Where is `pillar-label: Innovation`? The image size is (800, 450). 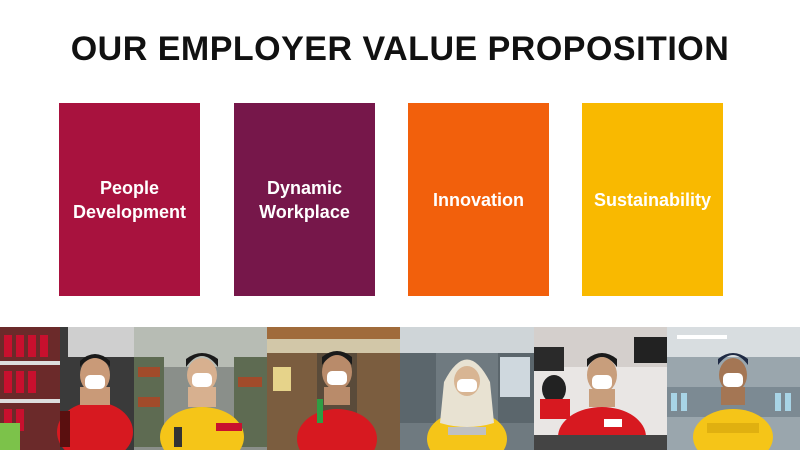
pillar-label: Innovation is located at coordinates (478, 199).